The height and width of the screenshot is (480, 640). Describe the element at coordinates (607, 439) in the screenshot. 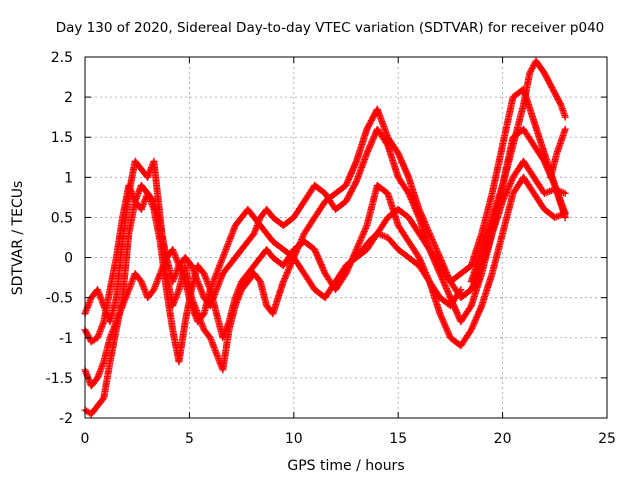

I see `x-tick-label: 25` at that location.